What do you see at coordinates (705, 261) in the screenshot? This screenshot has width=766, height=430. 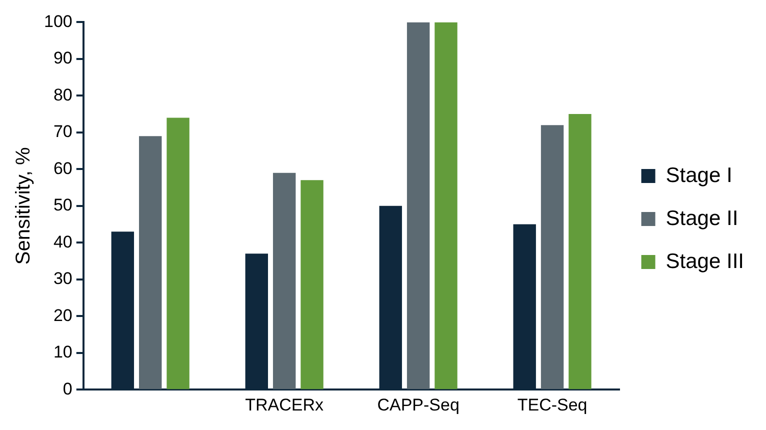 I see `legend-label: Stage III` at bounding box center [705, 261].